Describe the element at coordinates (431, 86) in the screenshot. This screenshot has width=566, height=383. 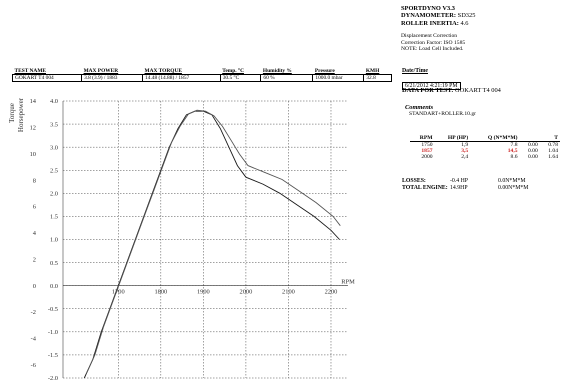
I see `datetime-value: 6/21/2012 4:21:19 PM` at that location.